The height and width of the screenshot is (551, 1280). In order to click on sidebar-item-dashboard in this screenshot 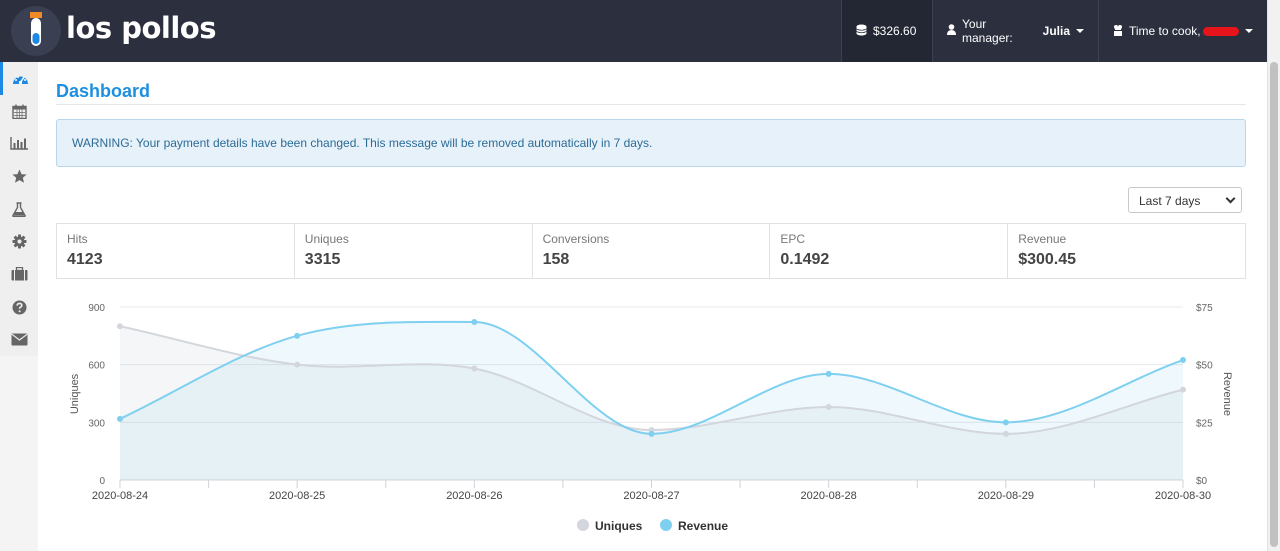, I will do `click(19, 78)`.